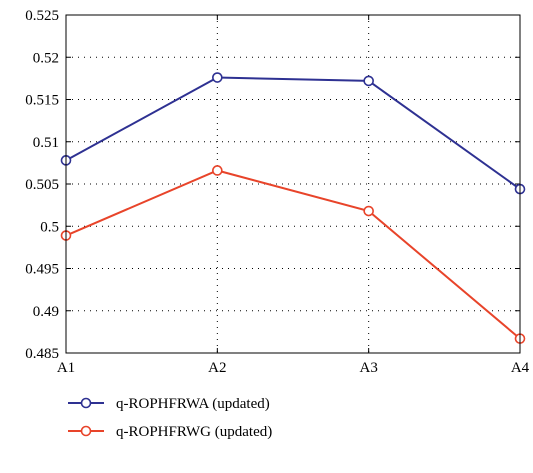 The height and width of the screenshot is (473, 533). I want to click on y-tick-label: 0.515, so click(42, 101).